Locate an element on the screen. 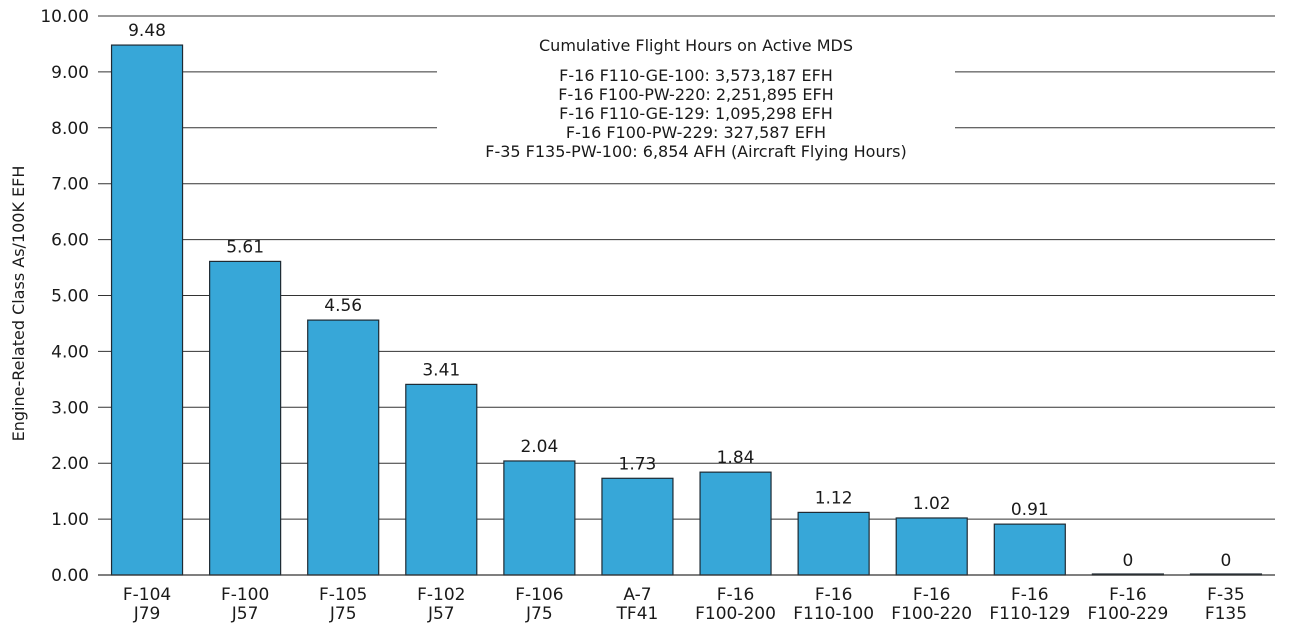 The height and width of the screenshot is (629, 1289). value-label: 2.04 is located at coordinates (539, 447).